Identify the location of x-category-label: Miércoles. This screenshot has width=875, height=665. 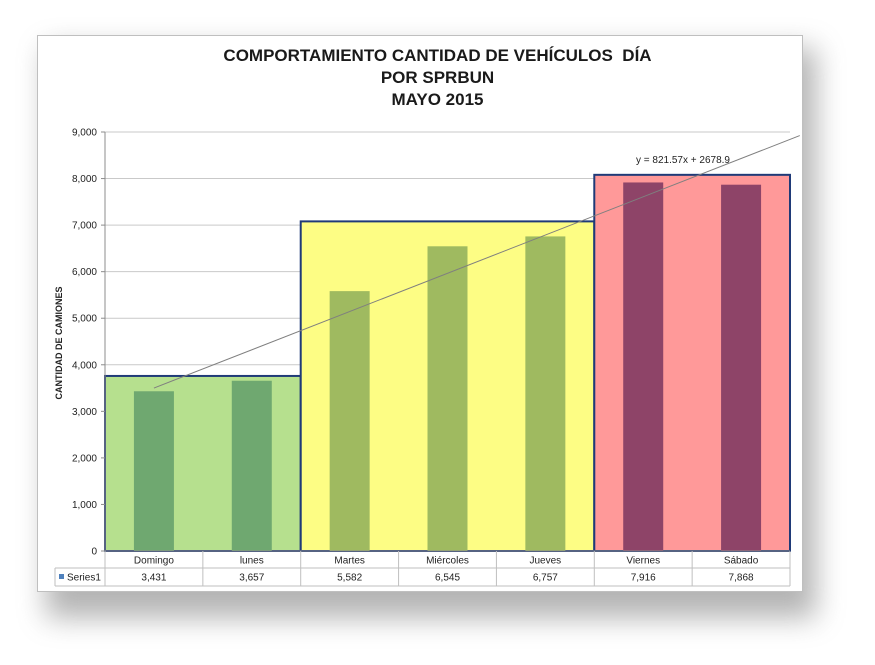
(447, 561).